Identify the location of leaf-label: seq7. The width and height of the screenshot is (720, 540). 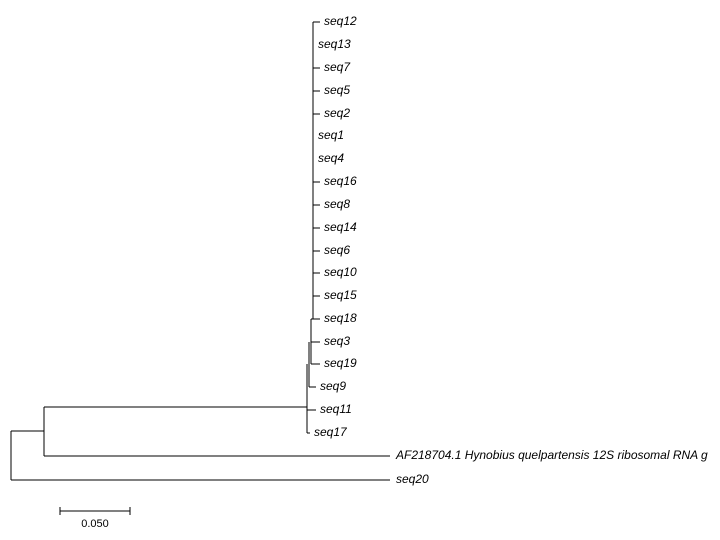
(337, 67).